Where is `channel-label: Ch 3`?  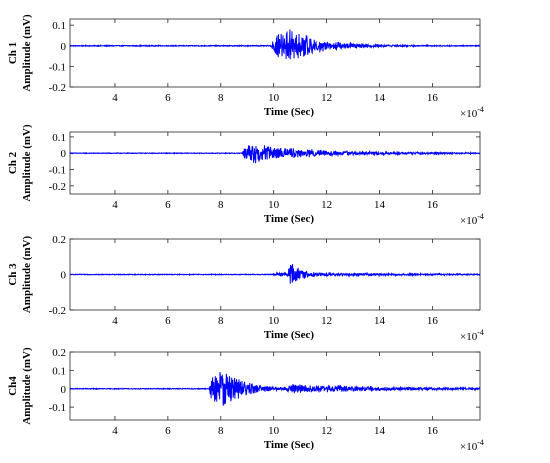
channel-label: Ch 3 is located at coordinates (13, 274).